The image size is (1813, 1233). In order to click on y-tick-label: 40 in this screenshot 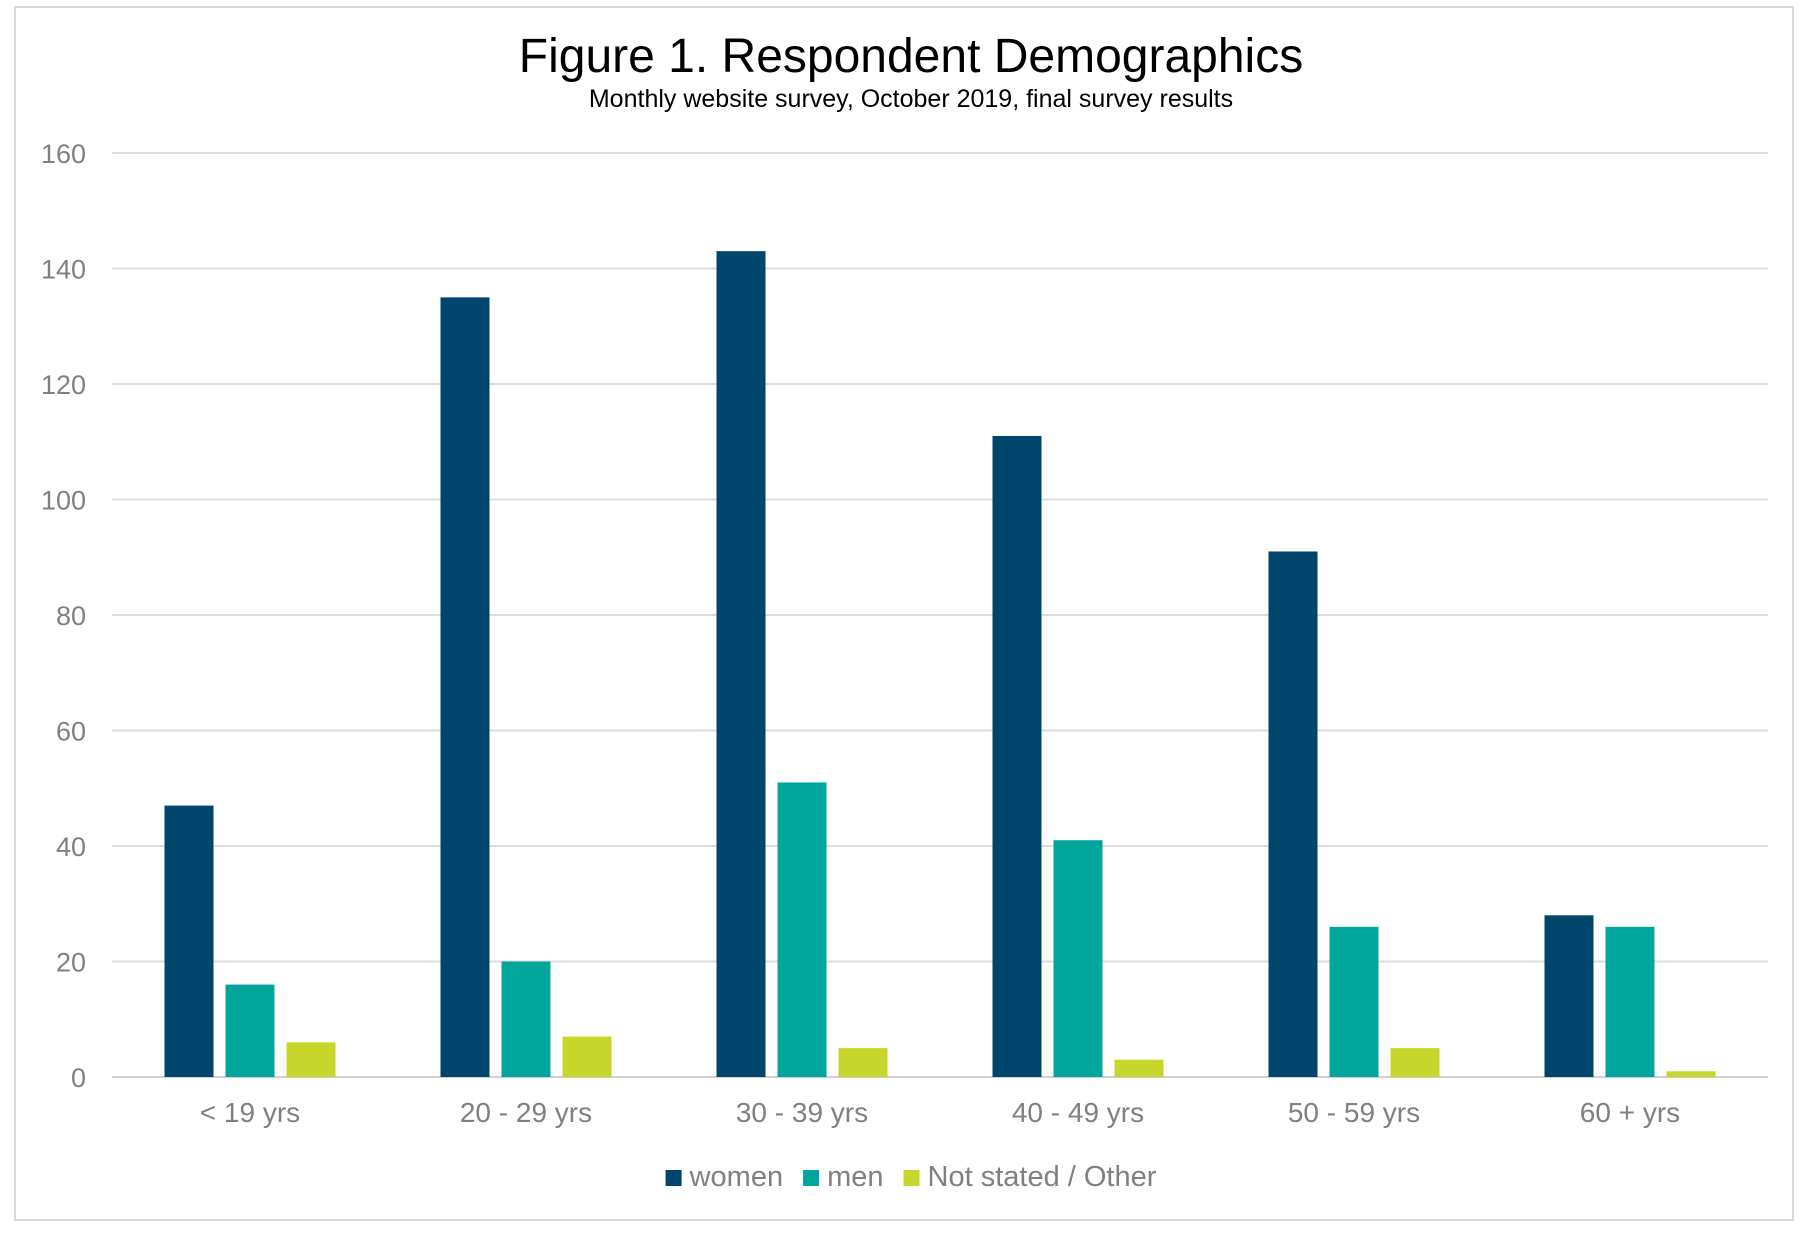, I will do `click(71, 847)`.